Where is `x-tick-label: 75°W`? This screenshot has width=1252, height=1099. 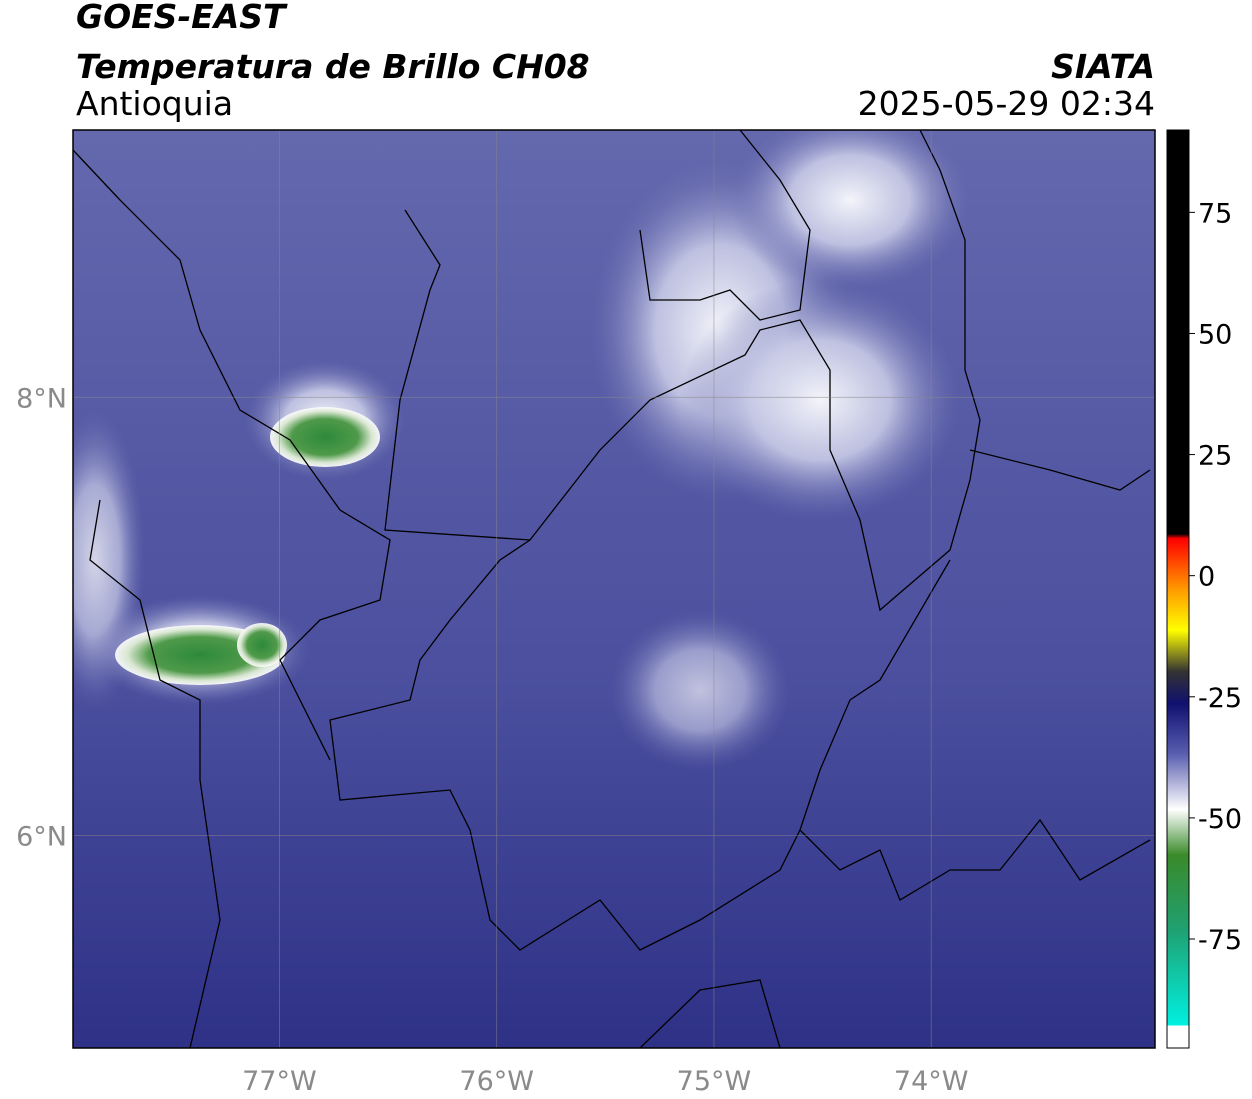
x-tick-label: 75°W is located at coordinates (714, 1081).